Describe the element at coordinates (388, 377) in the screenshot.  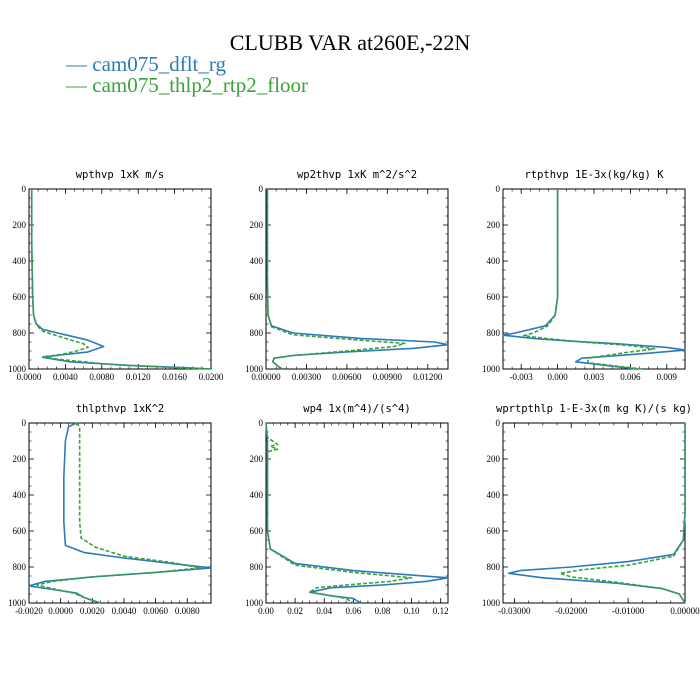
I see `x-tick-label: 0.00900` at that location.